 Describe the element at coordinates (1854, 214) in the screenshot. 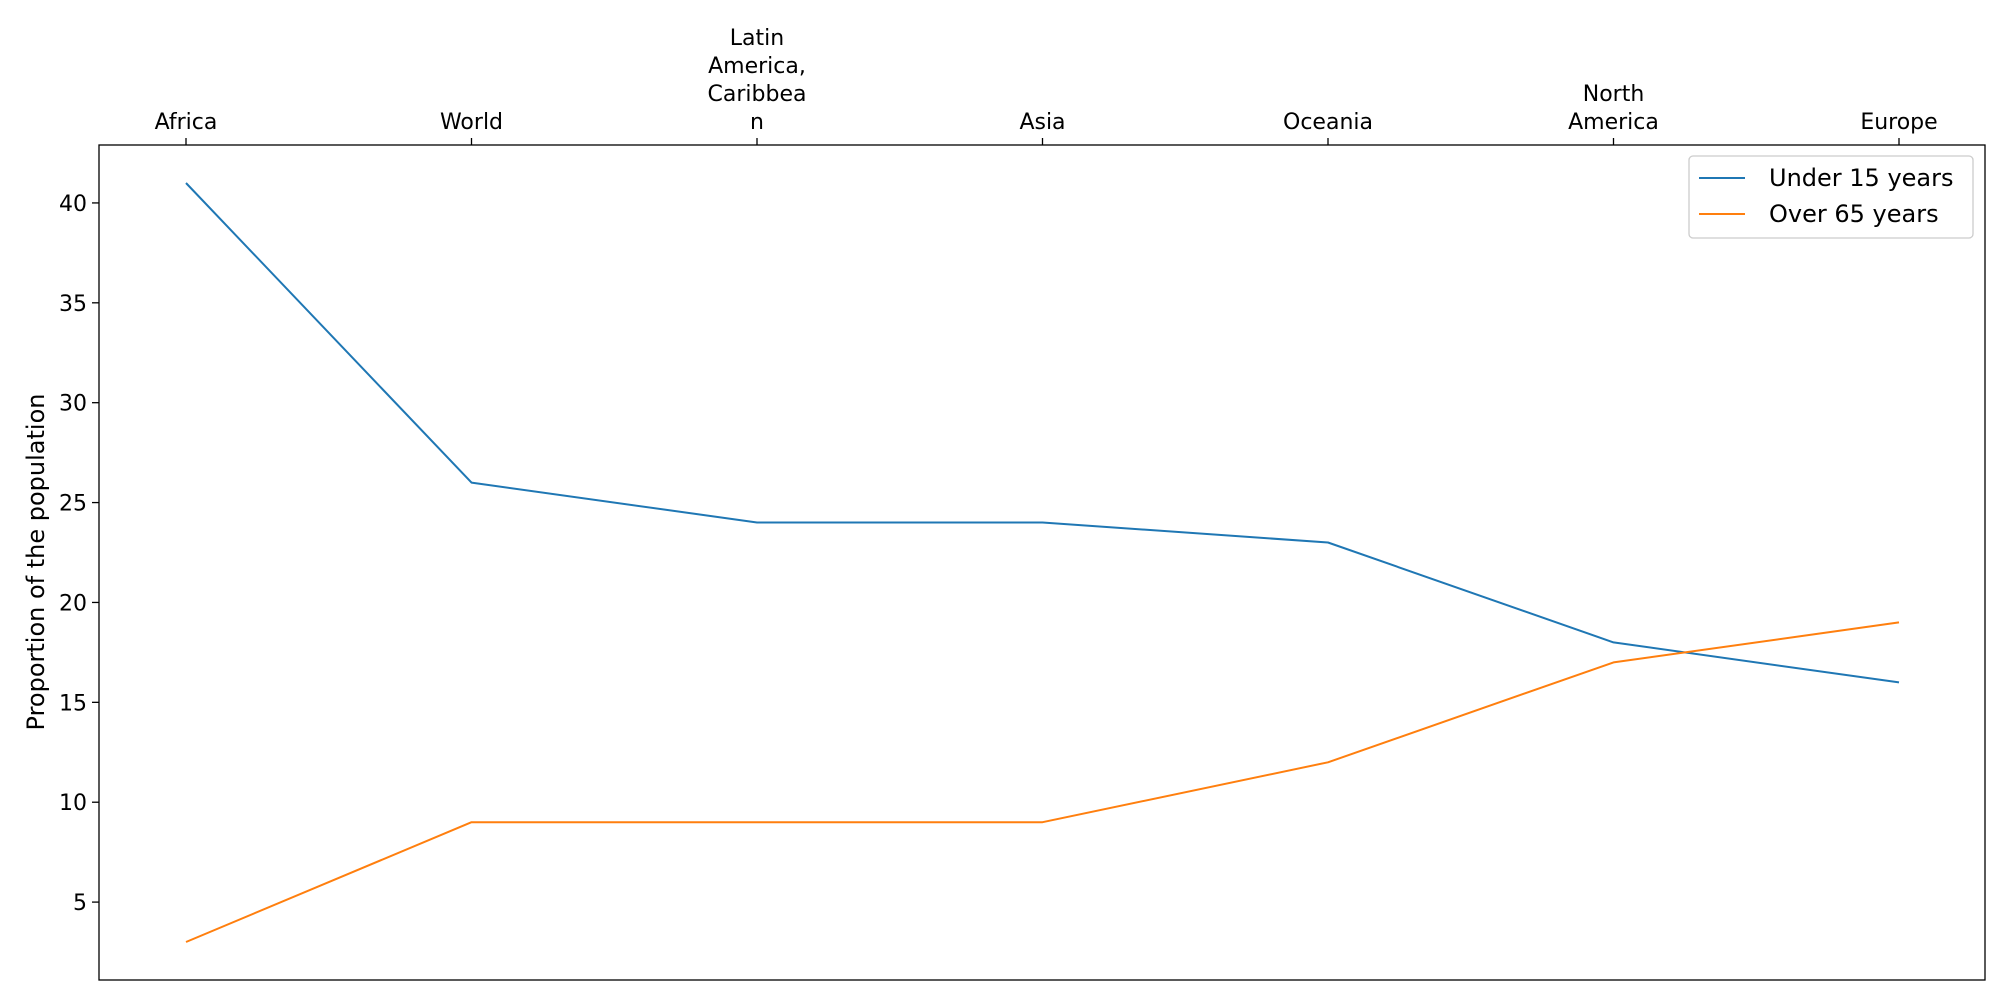

I see `legend-entry-1: Over 65 years` at that location.